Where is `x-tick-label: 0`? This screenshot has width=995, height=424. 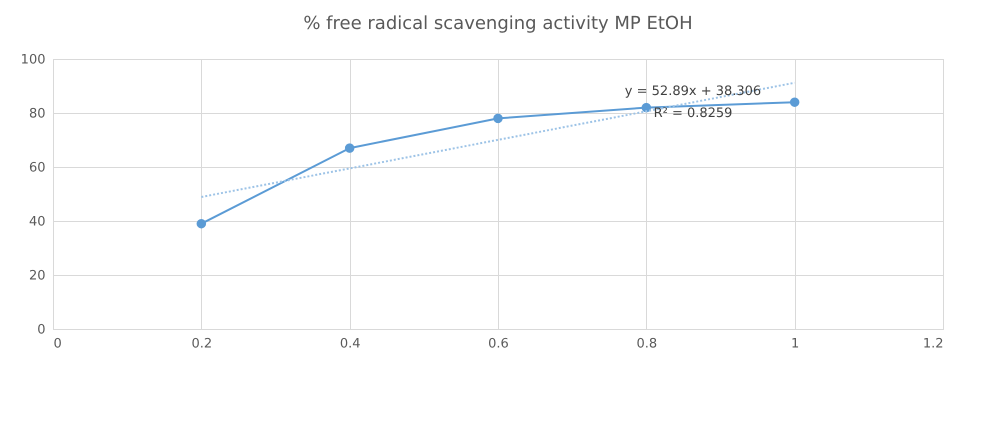 x-tick-label: 0 is located at coordinates (58, 344).